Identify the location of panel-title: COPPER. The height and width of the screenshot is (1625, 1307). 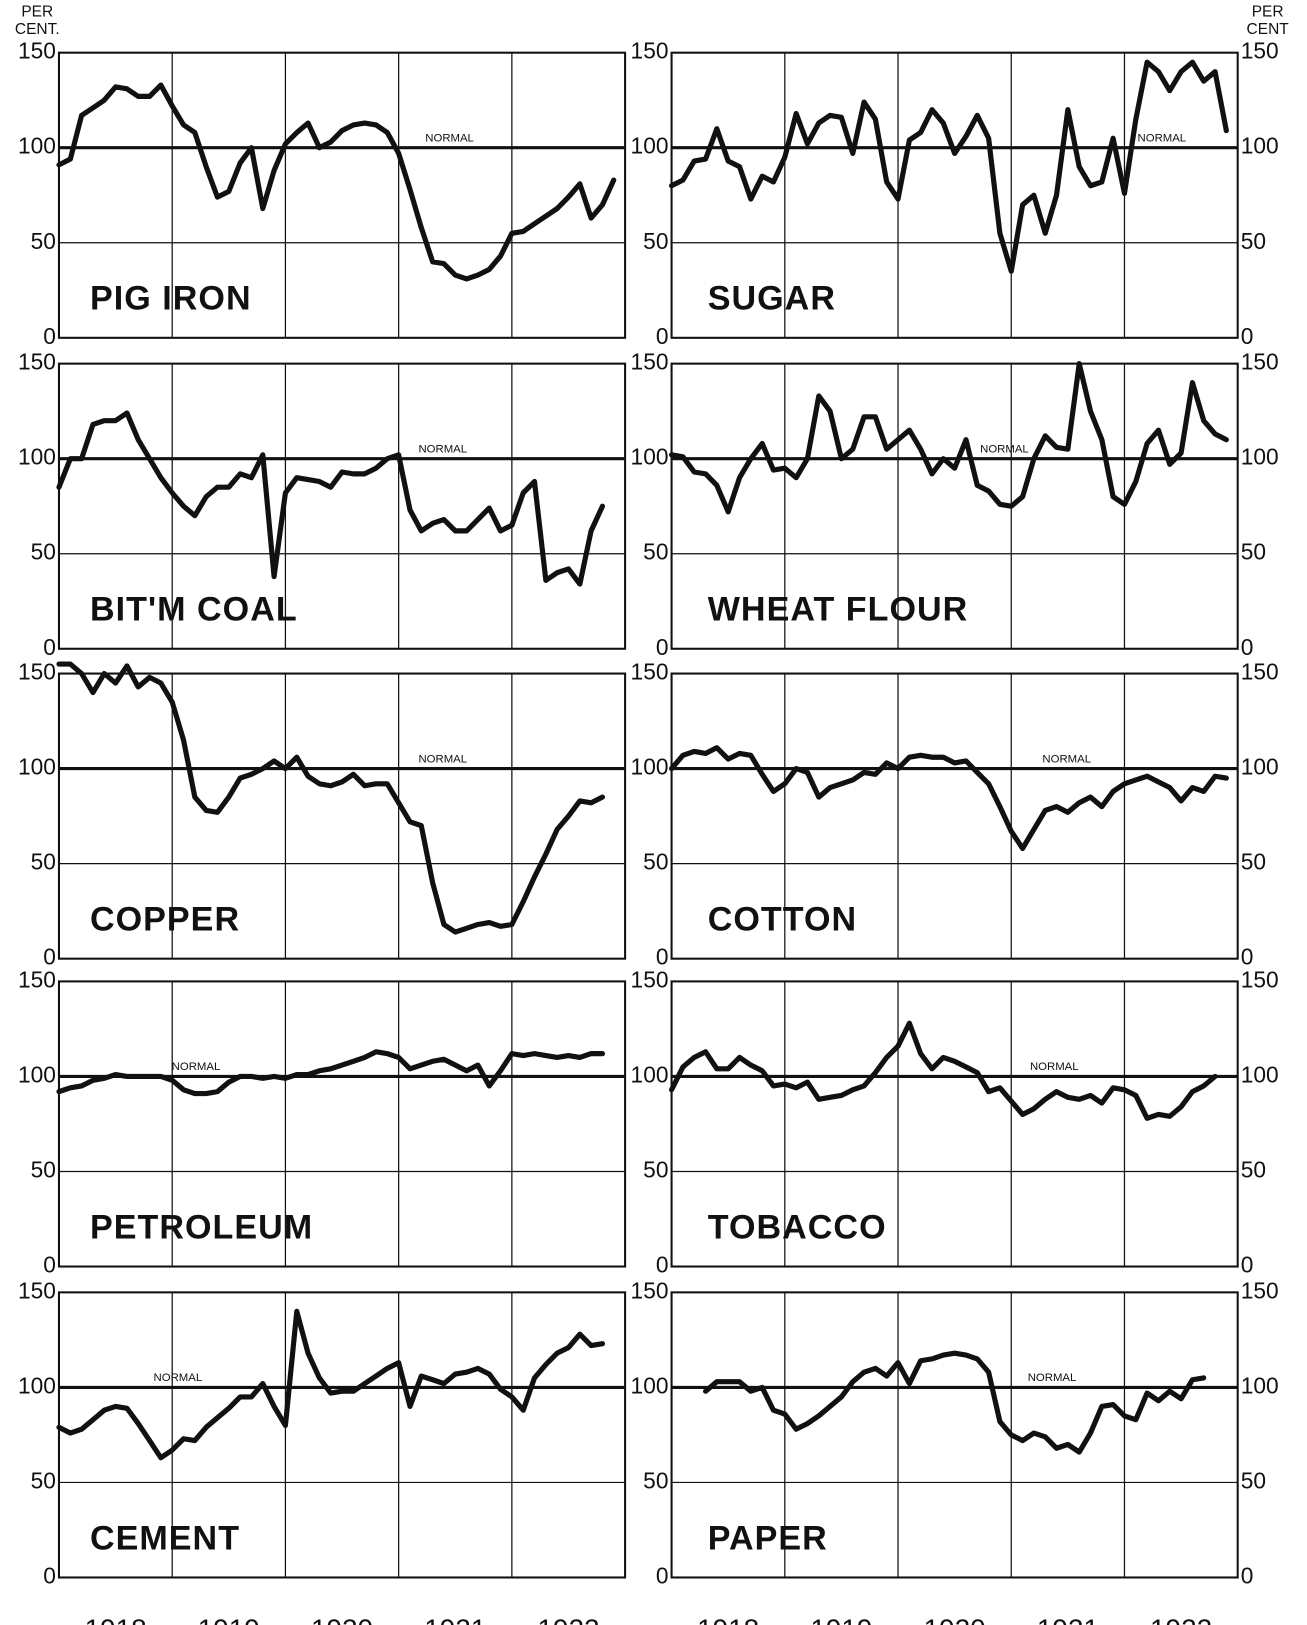
(165, 919).